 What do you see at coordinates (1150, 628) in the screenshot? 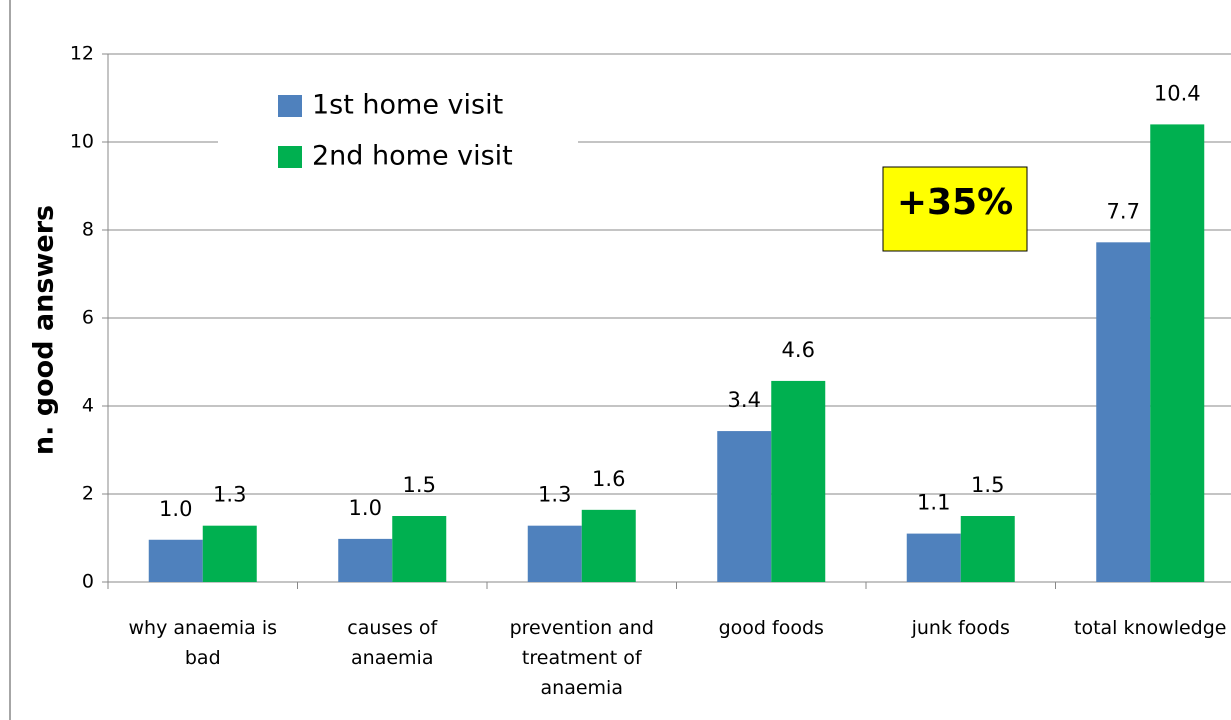
I see `x-tick-label: total knowledge` at bounding box center [1150, 628].